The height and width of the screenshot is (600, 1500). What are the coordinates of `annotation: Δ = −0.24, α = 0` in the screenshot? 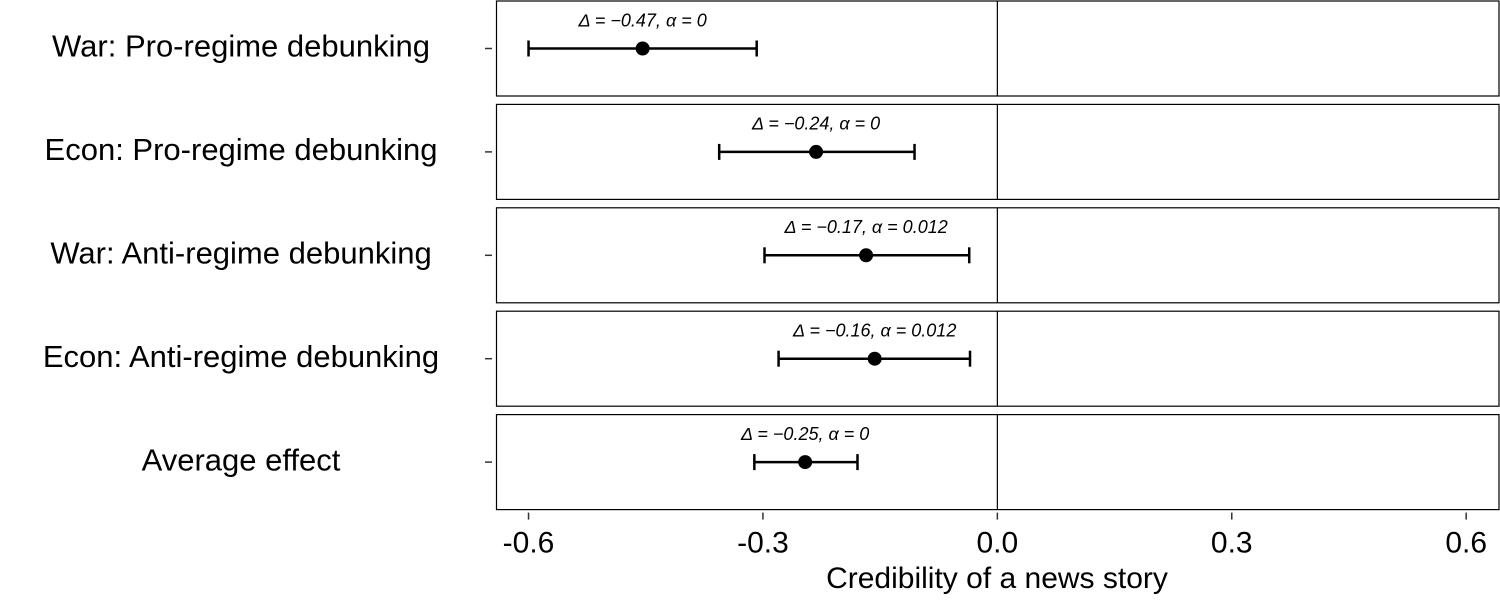 It's located at (815, 124).